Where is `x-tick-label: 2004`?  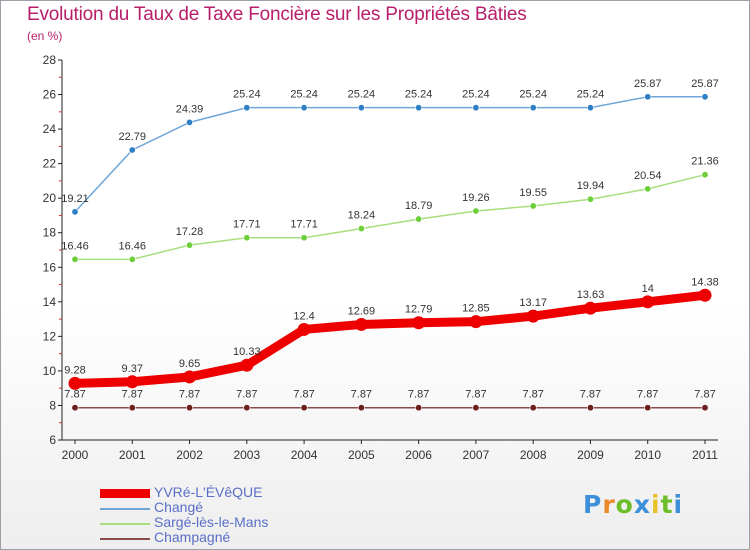
x-tick-label: 2004 is located at coordinates (304, 455).